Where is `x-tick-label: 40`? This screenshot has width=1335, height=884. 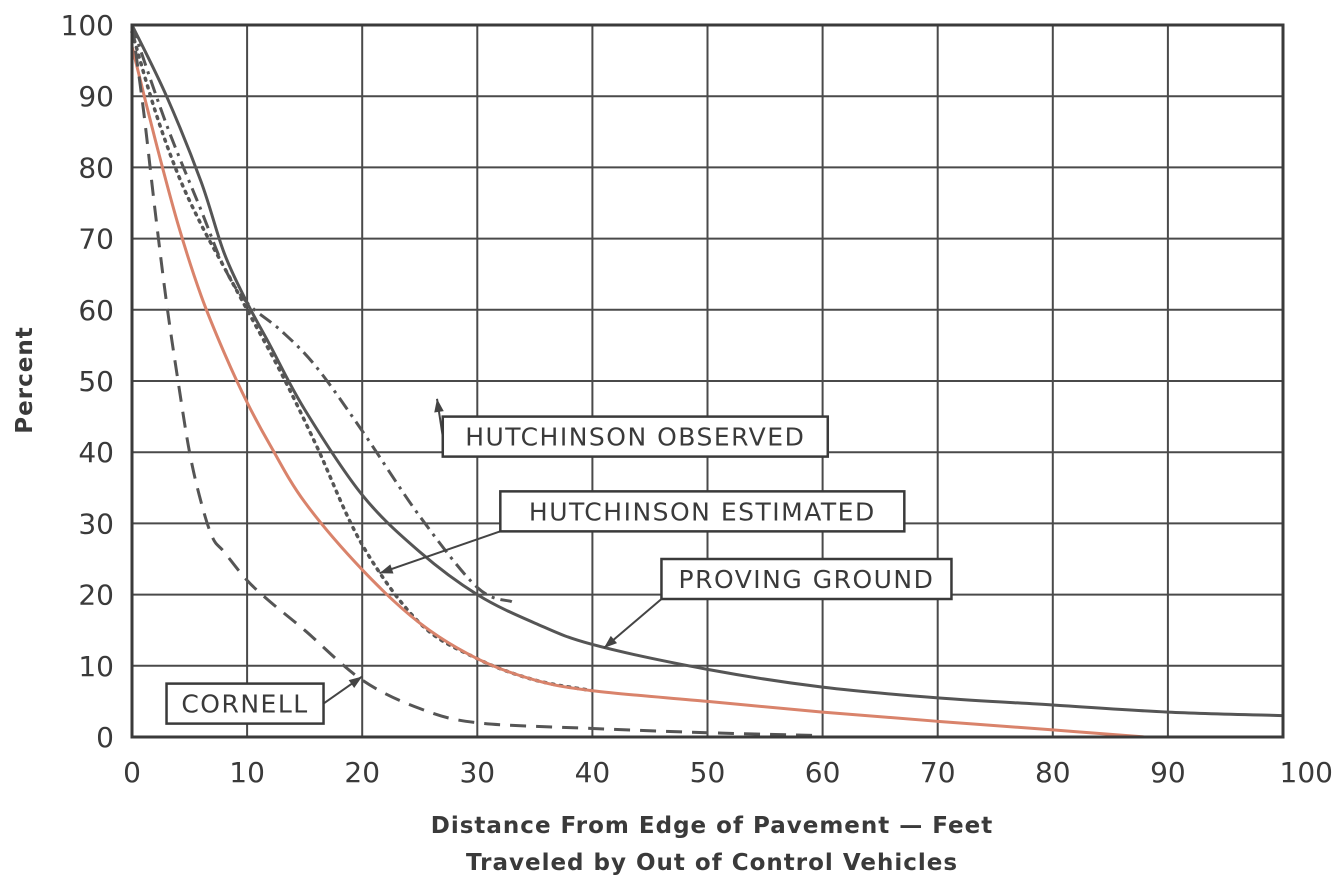
x-tick-label: 40 is located at coordinates (593, 772).